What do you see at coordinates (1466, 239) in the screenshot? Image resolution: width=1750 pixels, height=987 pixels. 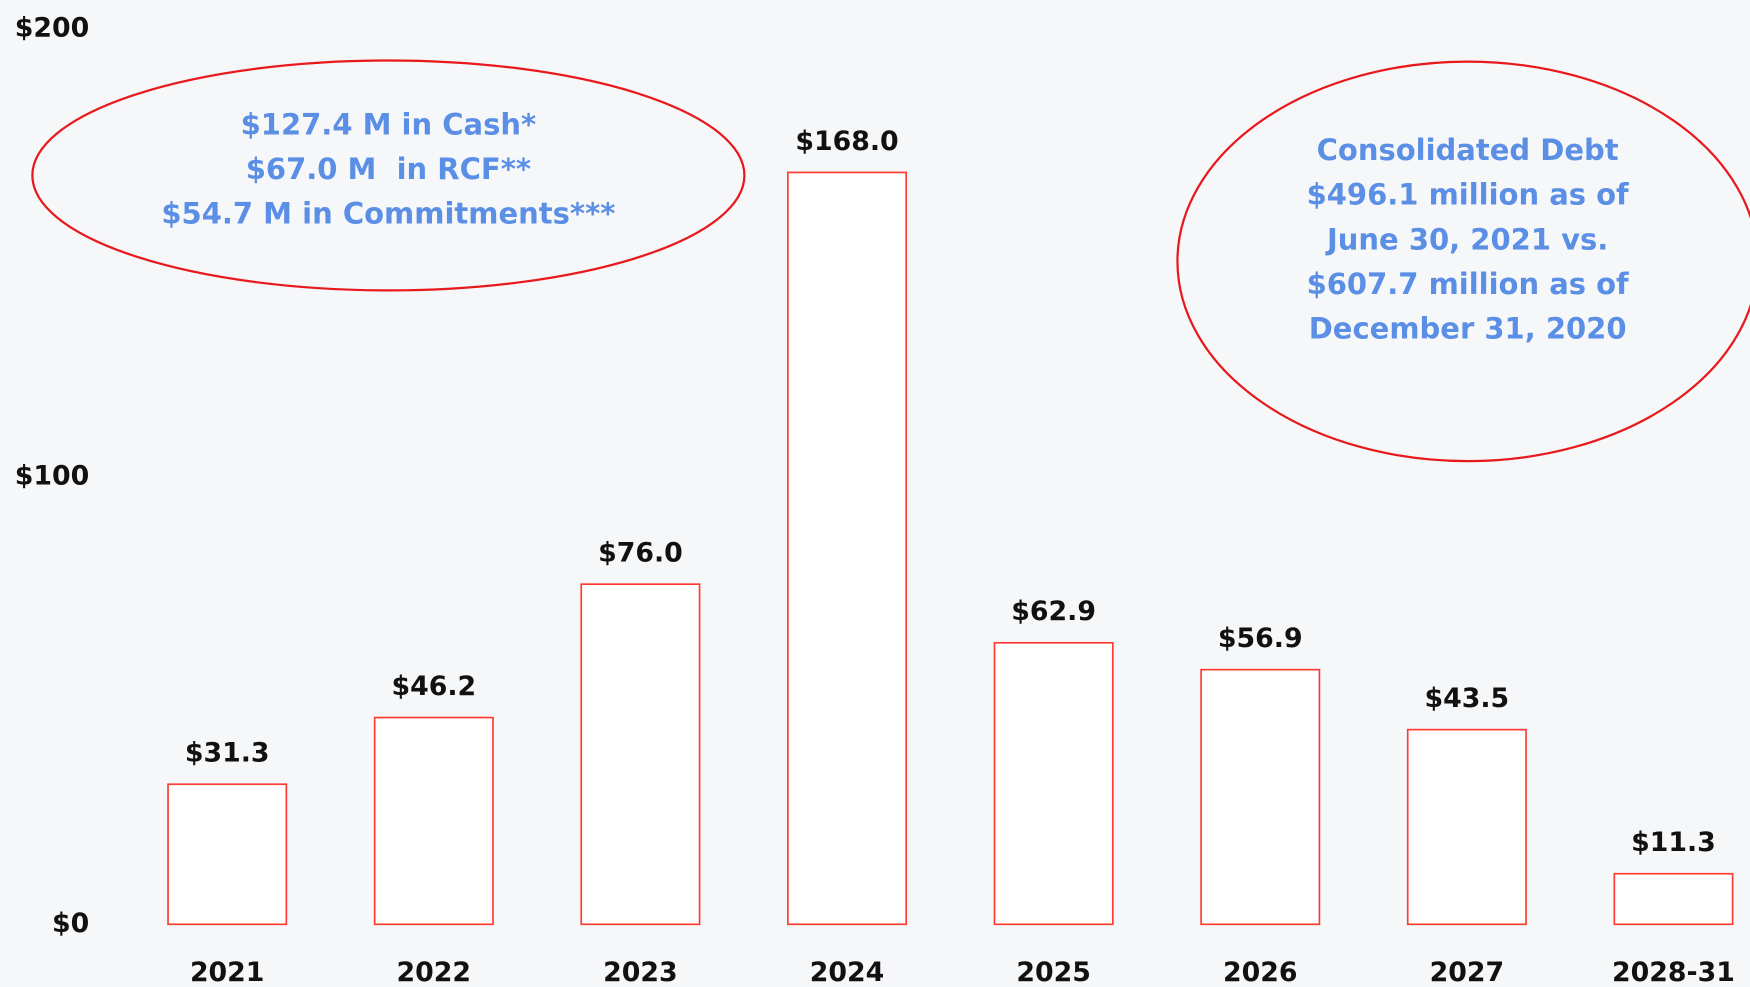 I see `annotation-line: June 30, 2021 vs.` at bounding box center [1466, 239].